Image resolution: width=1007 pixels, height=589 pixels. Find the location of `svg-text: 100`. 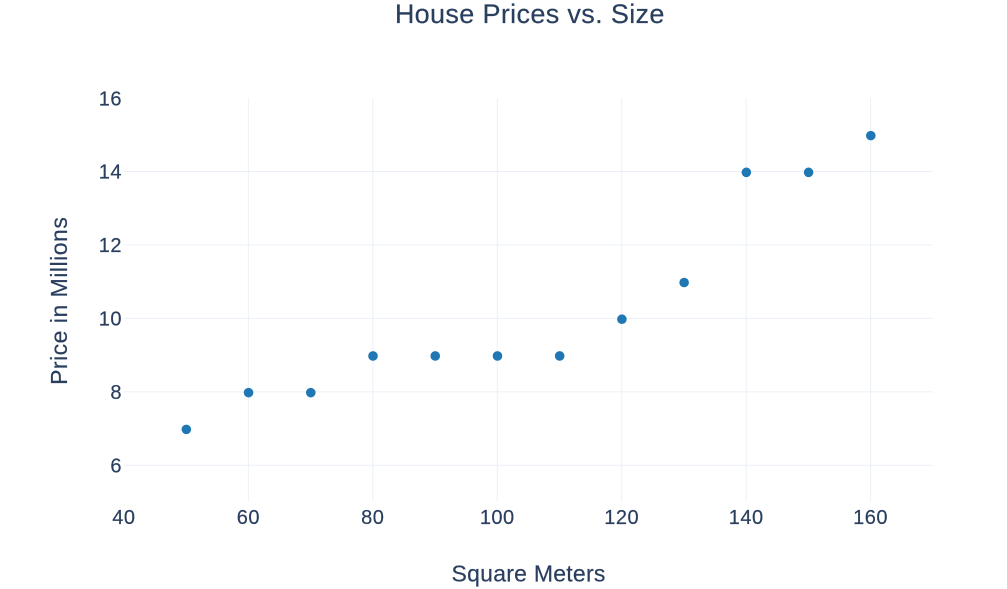

svg-text: 100 is located at coordinates (497, 518).